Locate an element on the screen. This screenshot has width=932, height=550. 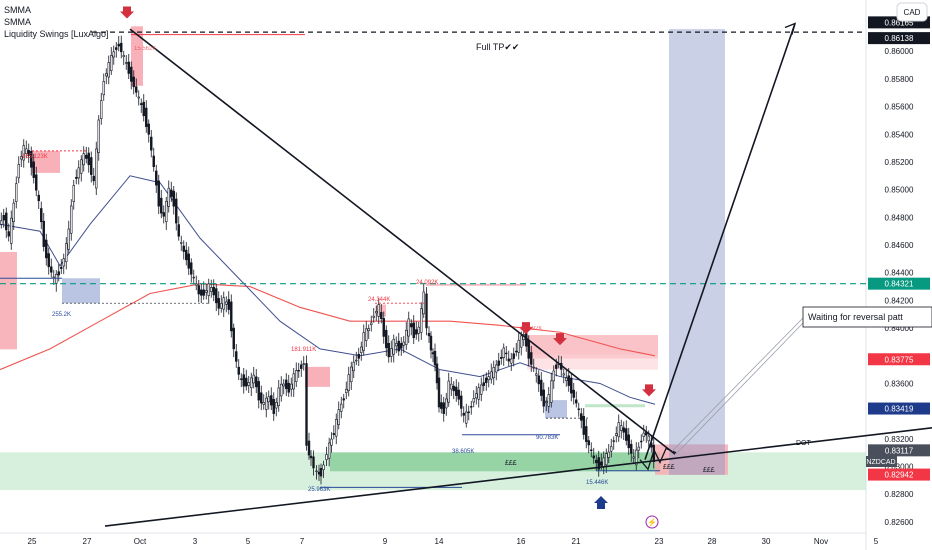
waiting-callout-text: Waiting for reversal patt is located at coordinates (855, 317).